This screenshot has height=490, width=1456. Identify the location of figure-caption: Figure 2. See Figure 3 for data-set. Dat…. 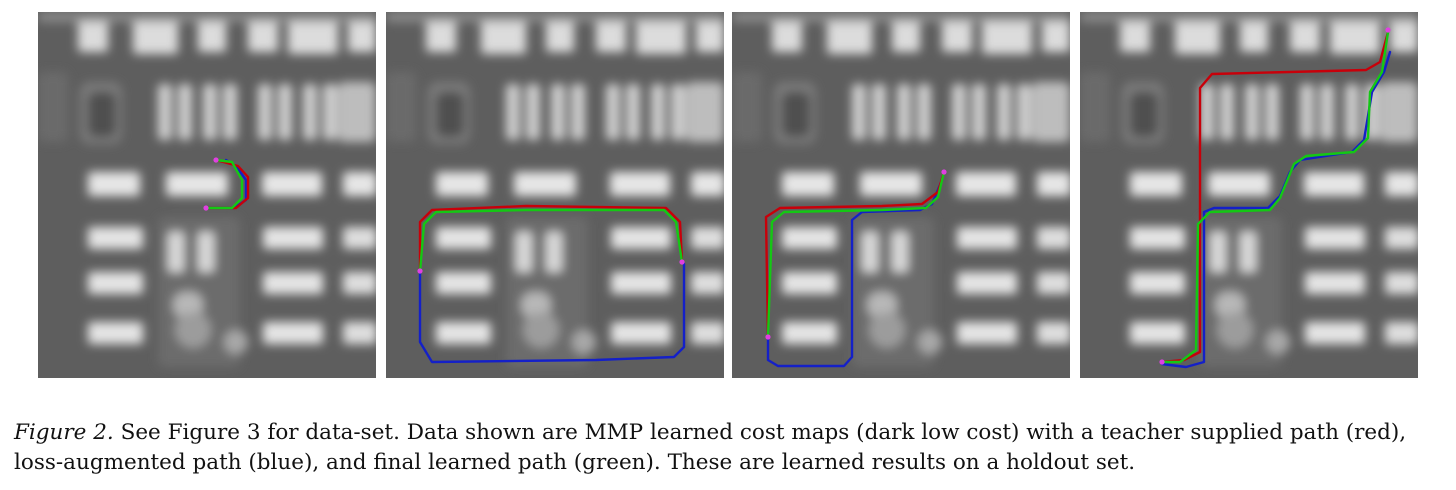
(729, 448).